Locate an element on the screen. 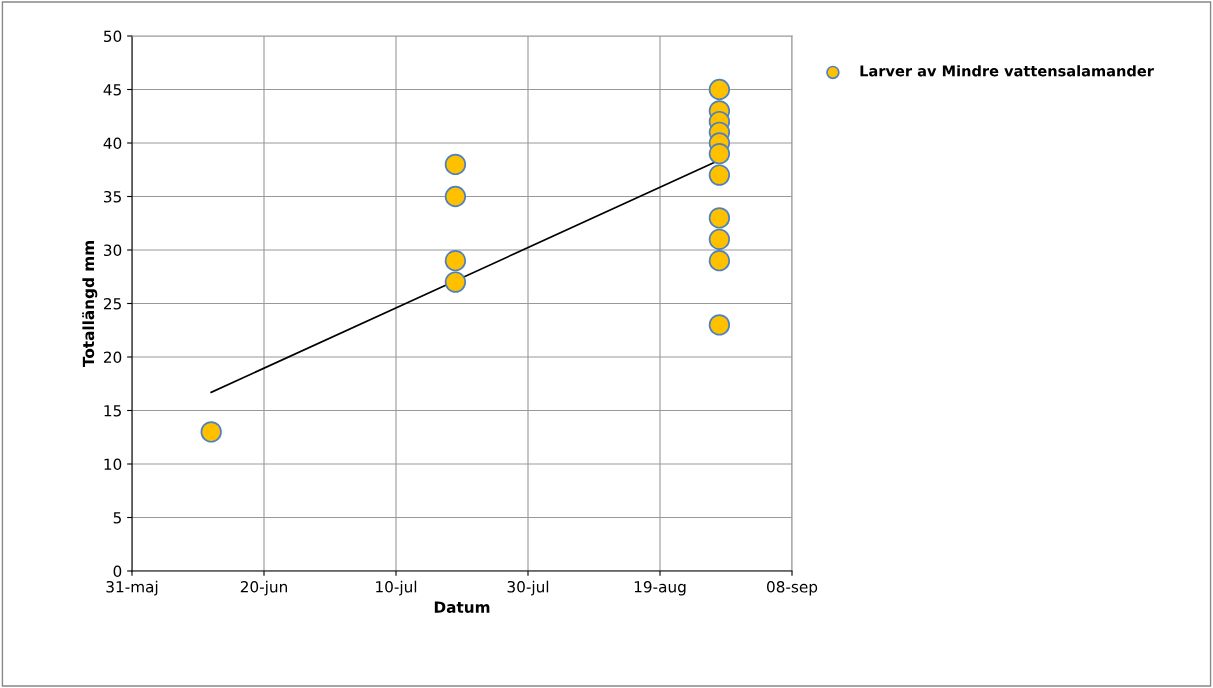 The image size is (1213, 688). x-tick-label: 30-jul is located at coordinates (528, 588).